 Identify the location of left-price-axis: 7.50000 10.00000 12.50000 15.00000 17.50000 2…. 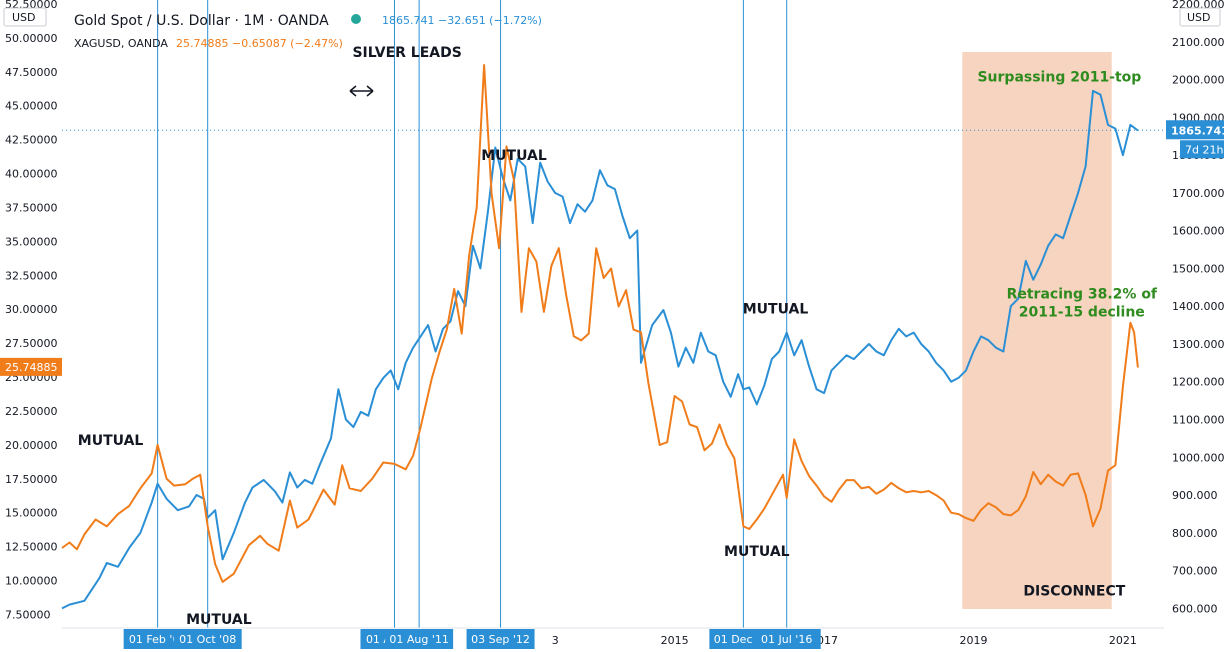
(31, 310).